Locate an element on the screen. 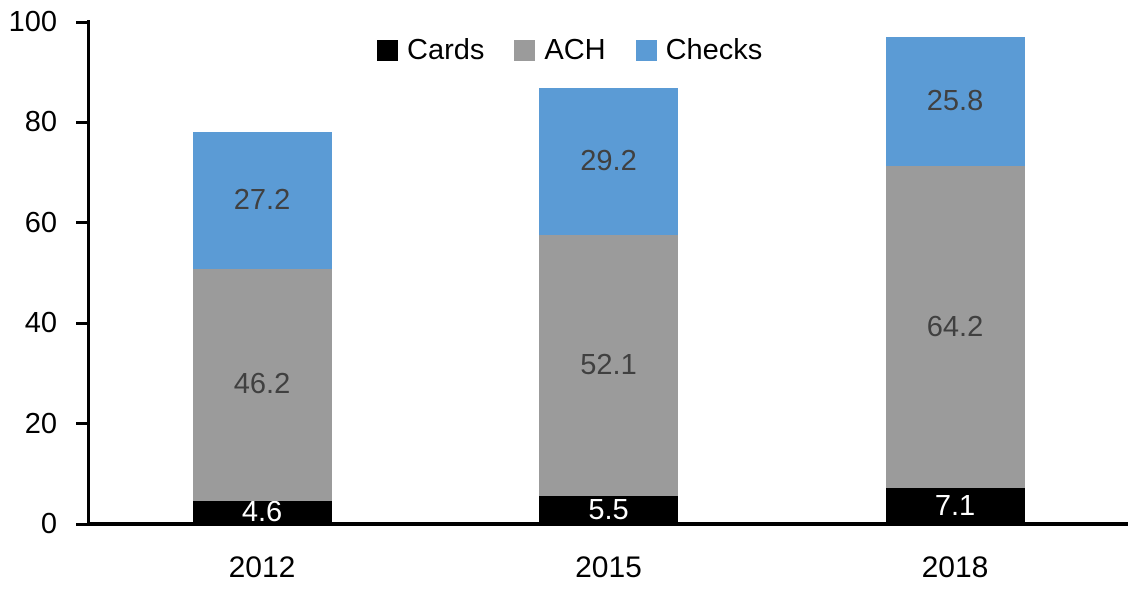  bar-value-label: 7.1 is located at coordinates (955, 505).